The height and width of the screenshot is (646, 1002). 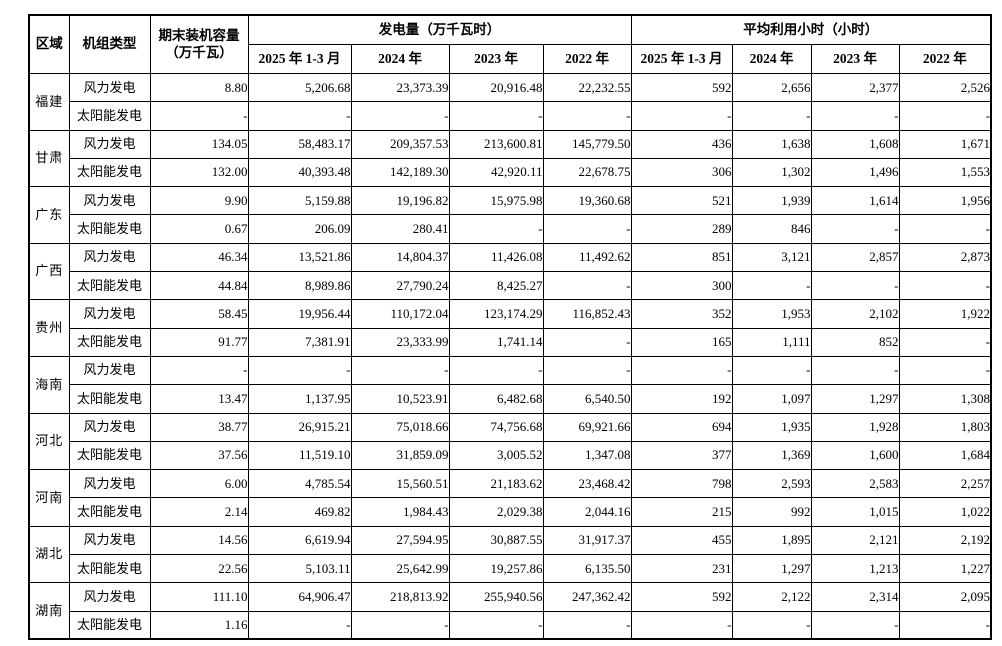 What do you see at coordinates (199, 87) in the screenshot?
I see `capacity-cell: 8.80` at bounding box center [199, 87].